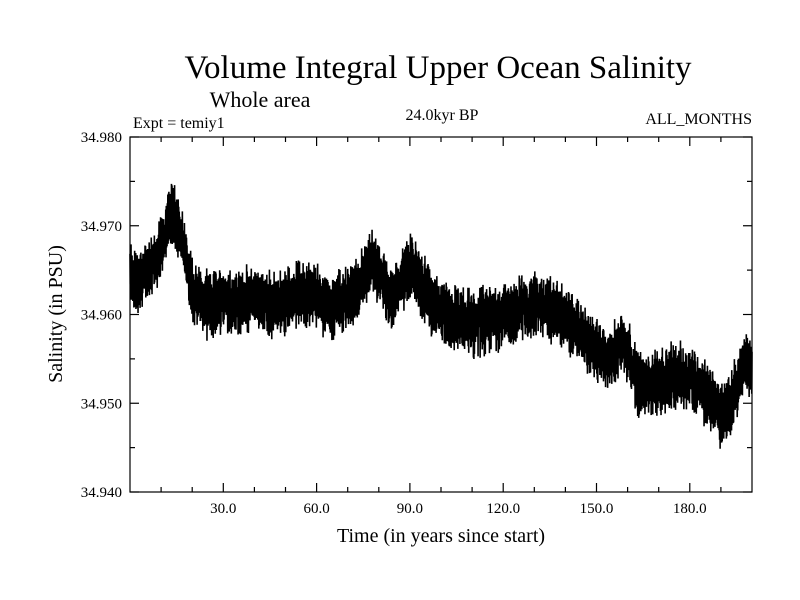  Describe the element at coordinates (698, 119) in the screenshot. I see `months-label: ALL_MONTHS` at that location.